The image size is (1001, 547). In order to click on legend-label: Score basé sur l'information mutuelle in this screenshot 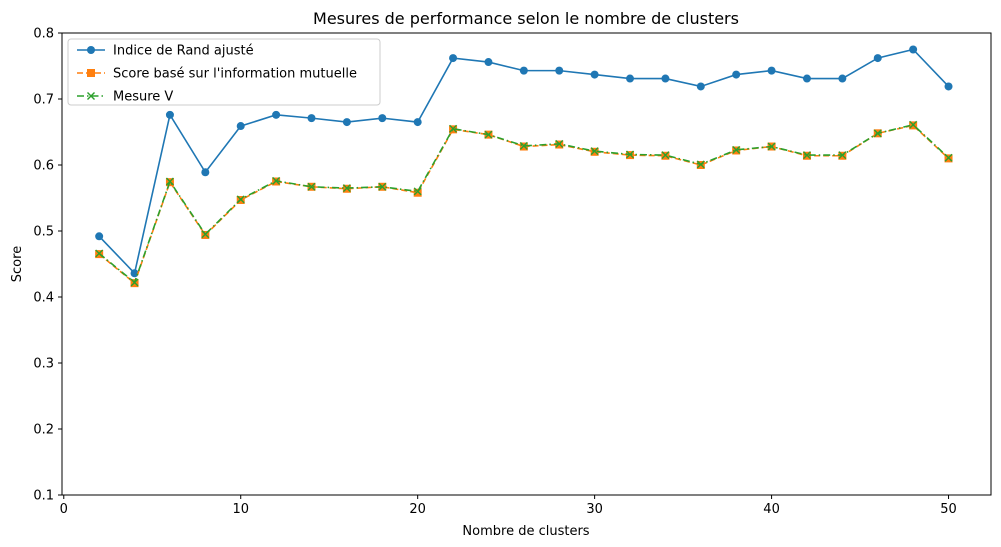, I will do `click(235, 74)`.